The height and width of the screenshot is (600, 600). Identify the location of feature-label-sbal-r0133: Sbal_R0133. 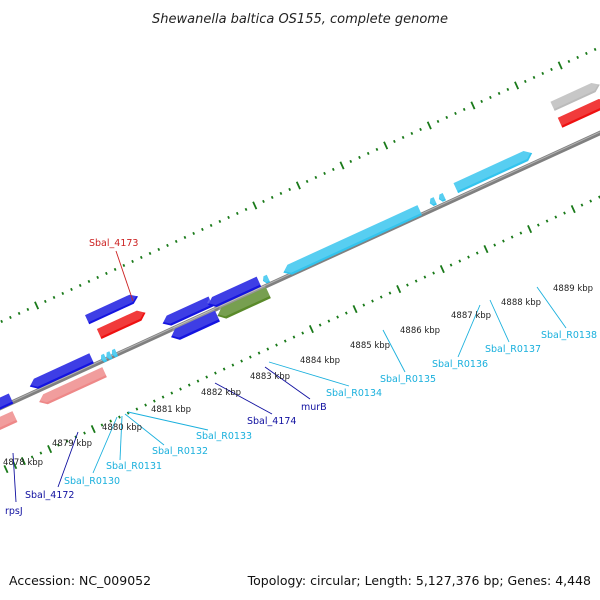
(224, 436).